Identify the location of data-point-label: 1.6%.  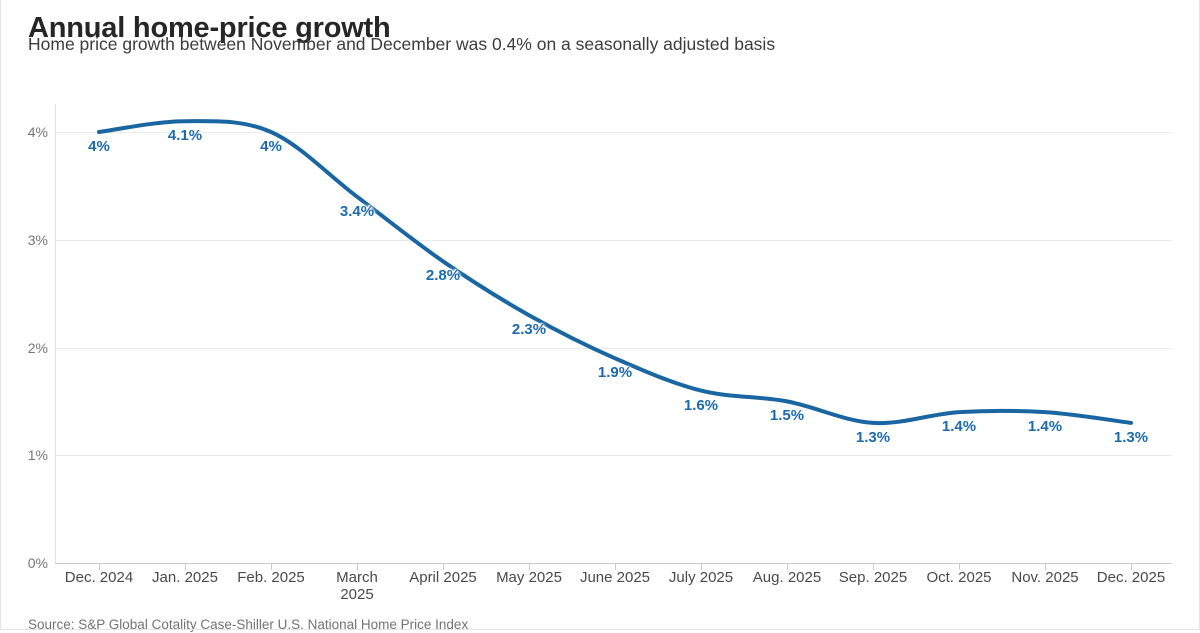
(701, 405).